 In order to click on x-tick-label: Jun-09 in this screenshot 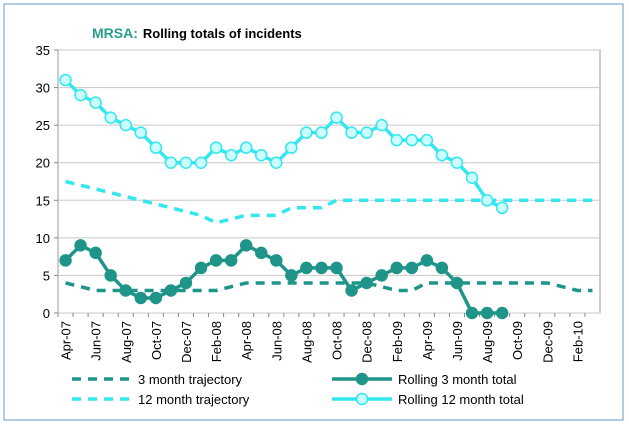, I will do `click(457, 341)`.